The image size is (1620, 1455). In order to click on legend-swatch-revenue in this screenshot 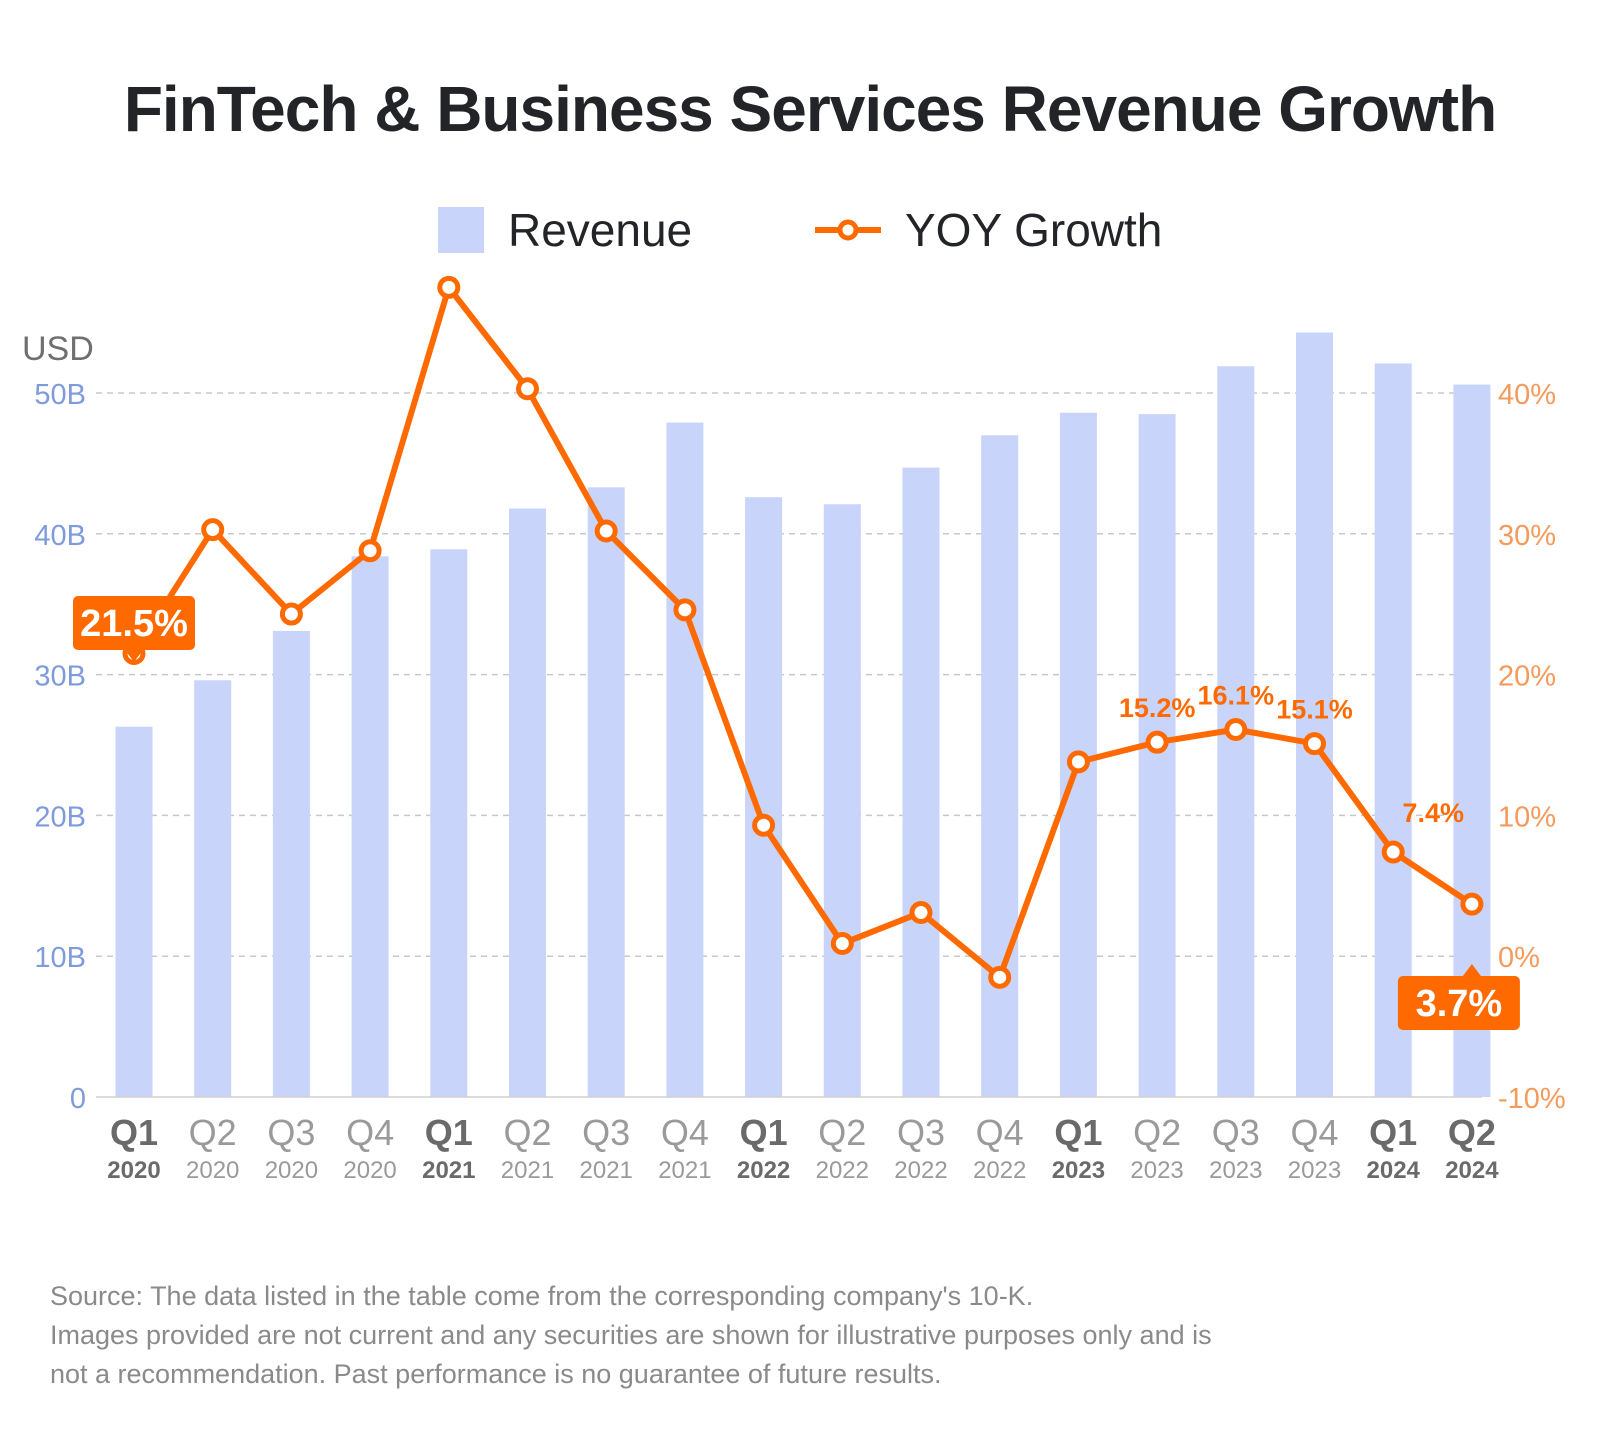, I will do `click(461, 230)`.